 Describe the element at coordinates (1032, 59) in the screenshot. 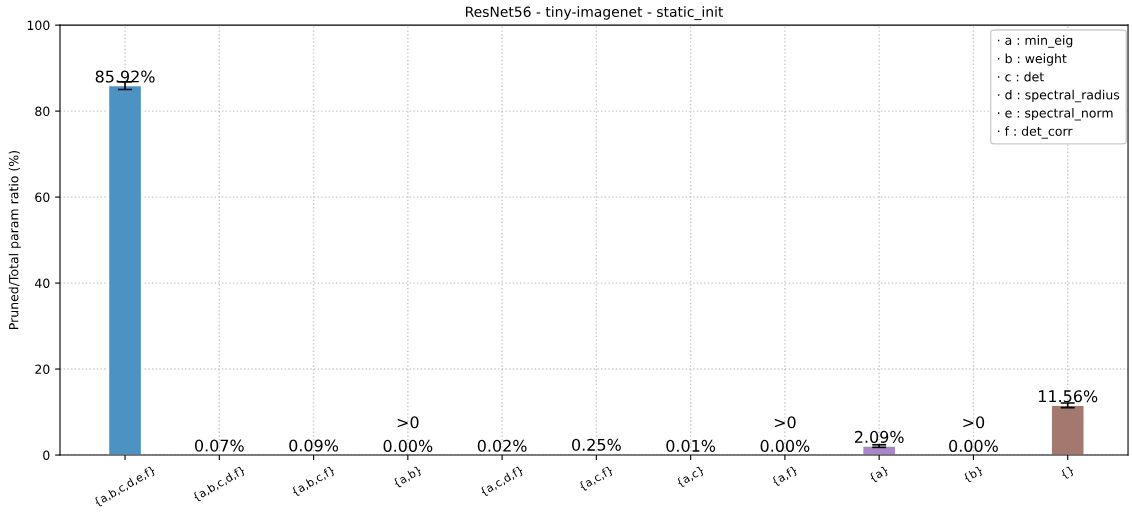

I see `annotation: · b : weight` at that location.